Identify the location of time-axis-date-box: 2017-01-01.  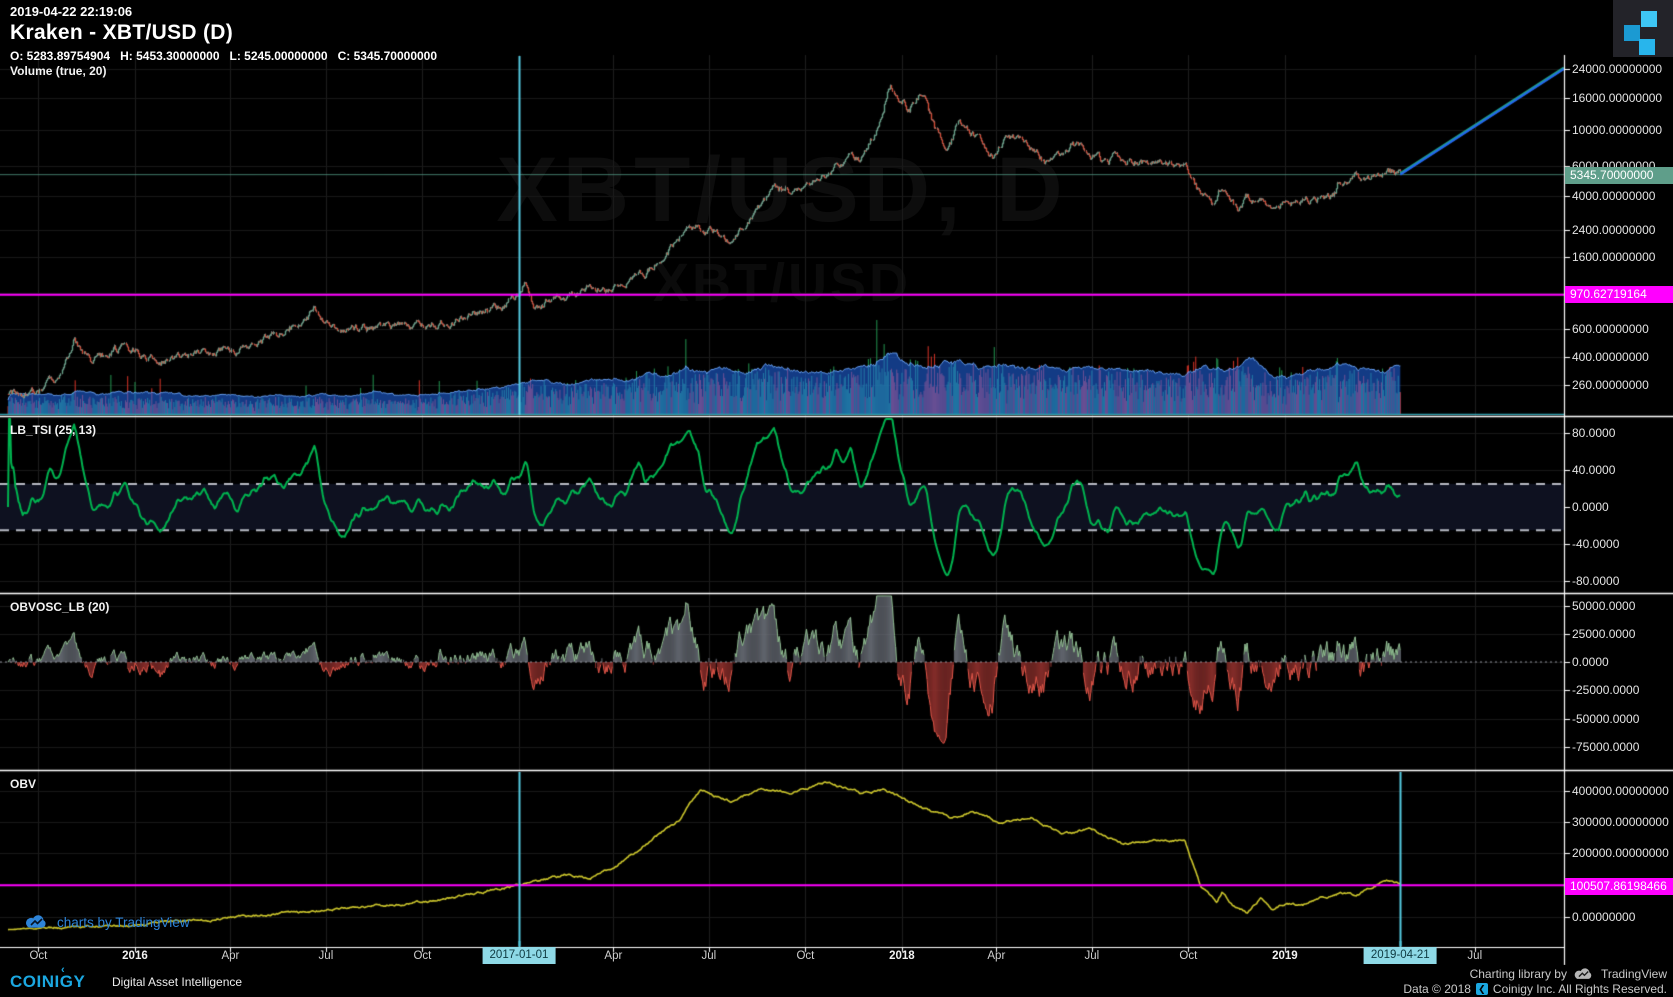
(519, 955).